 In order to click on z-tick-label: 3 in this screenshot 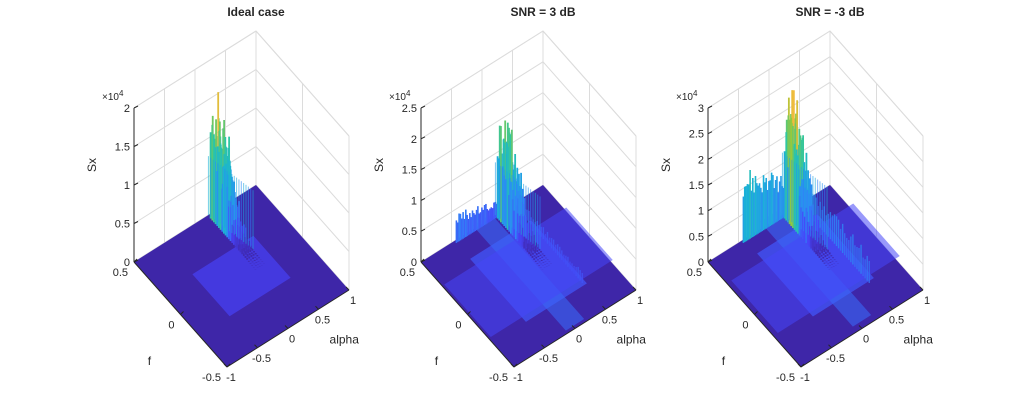, I will do `click(701, 109)`.